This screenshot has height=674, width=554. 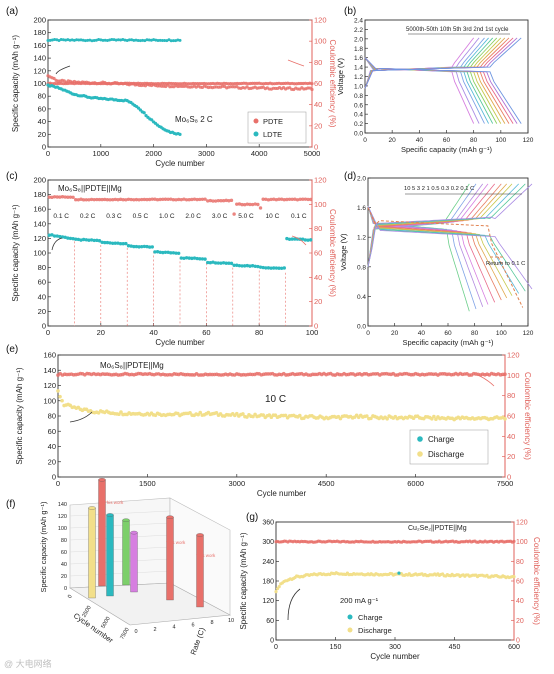 I want to click on y-tick-label: 0.8, so click(x=361, y=267).